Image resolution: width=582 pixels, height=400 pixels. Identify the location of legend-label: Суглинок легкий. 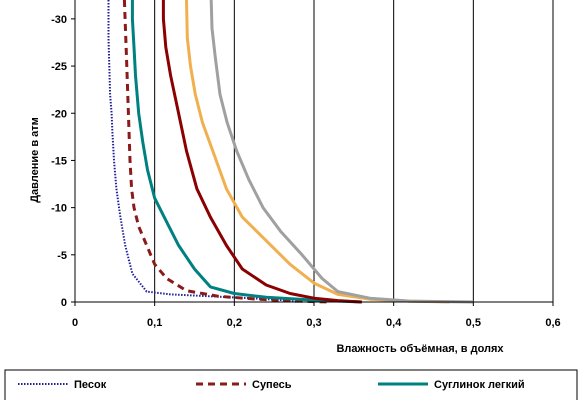
(479, 385).